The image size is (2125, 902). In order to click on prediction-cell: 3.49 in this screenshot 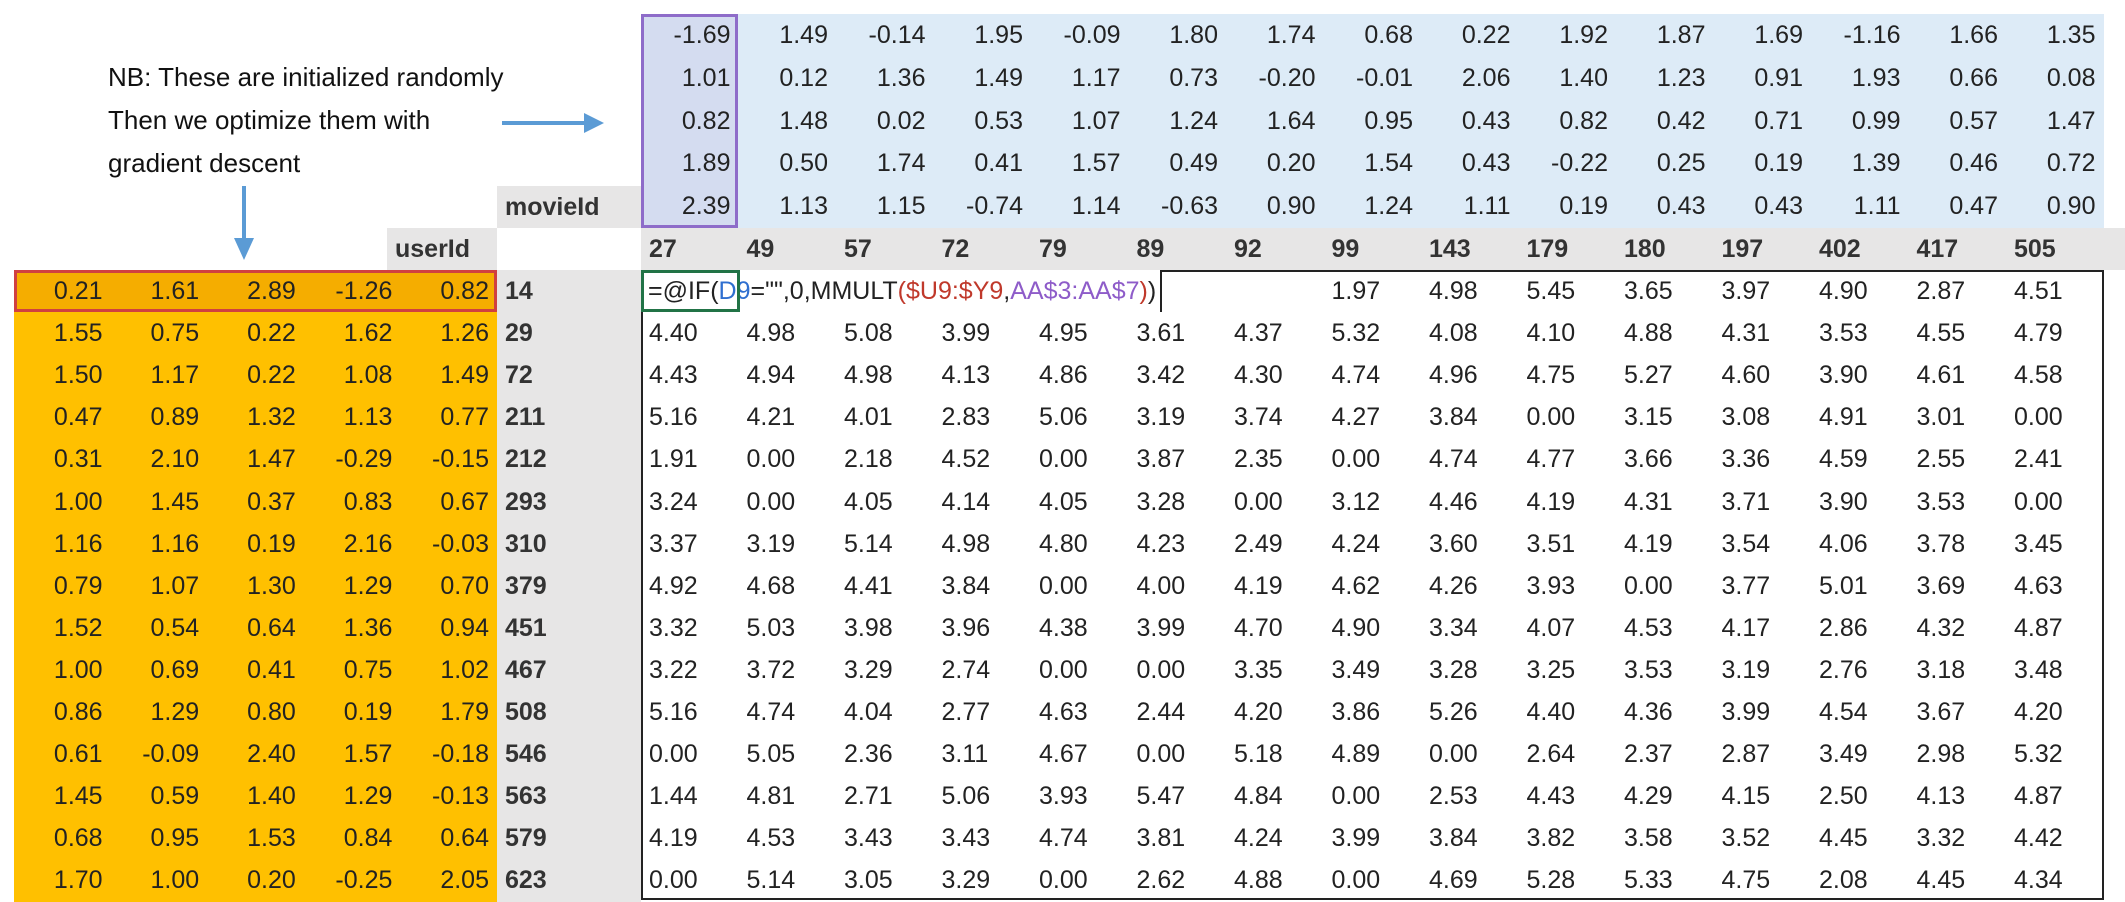, I will do `click(1356, 669)`.